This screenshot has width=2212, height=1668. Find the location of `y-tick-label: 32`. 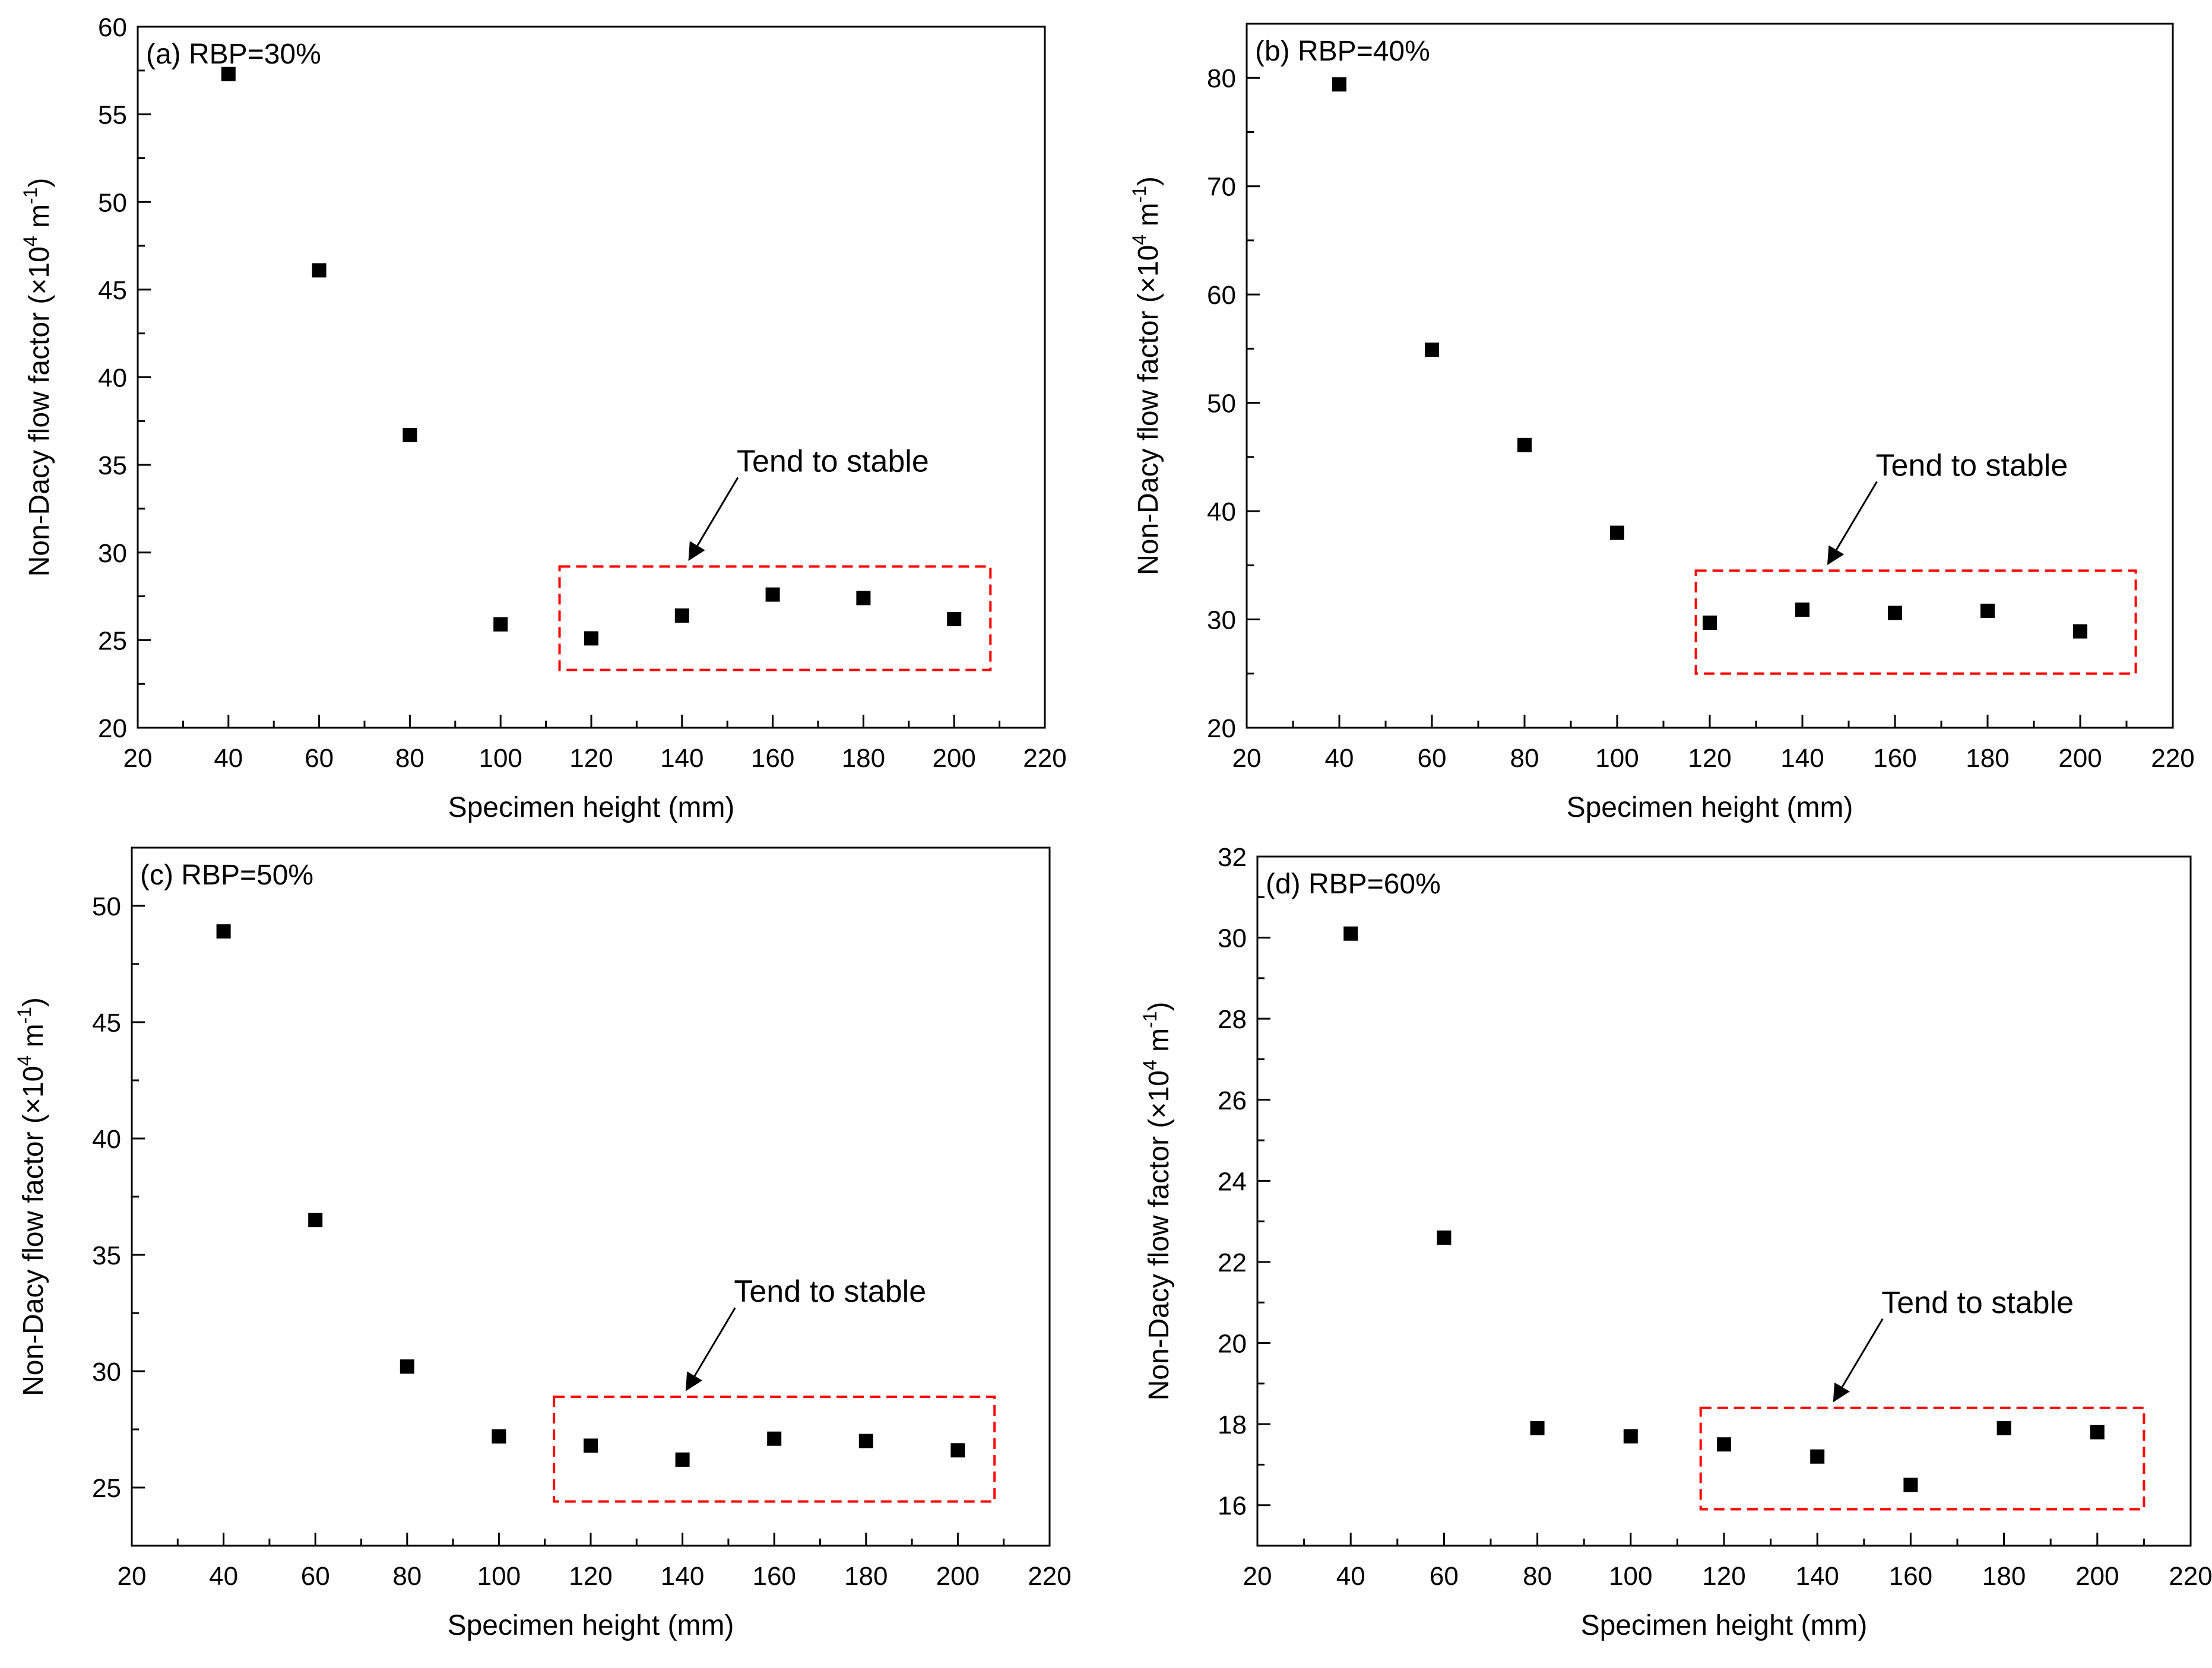

y-tick-label: 32 is located at coordinates (1232, 858).